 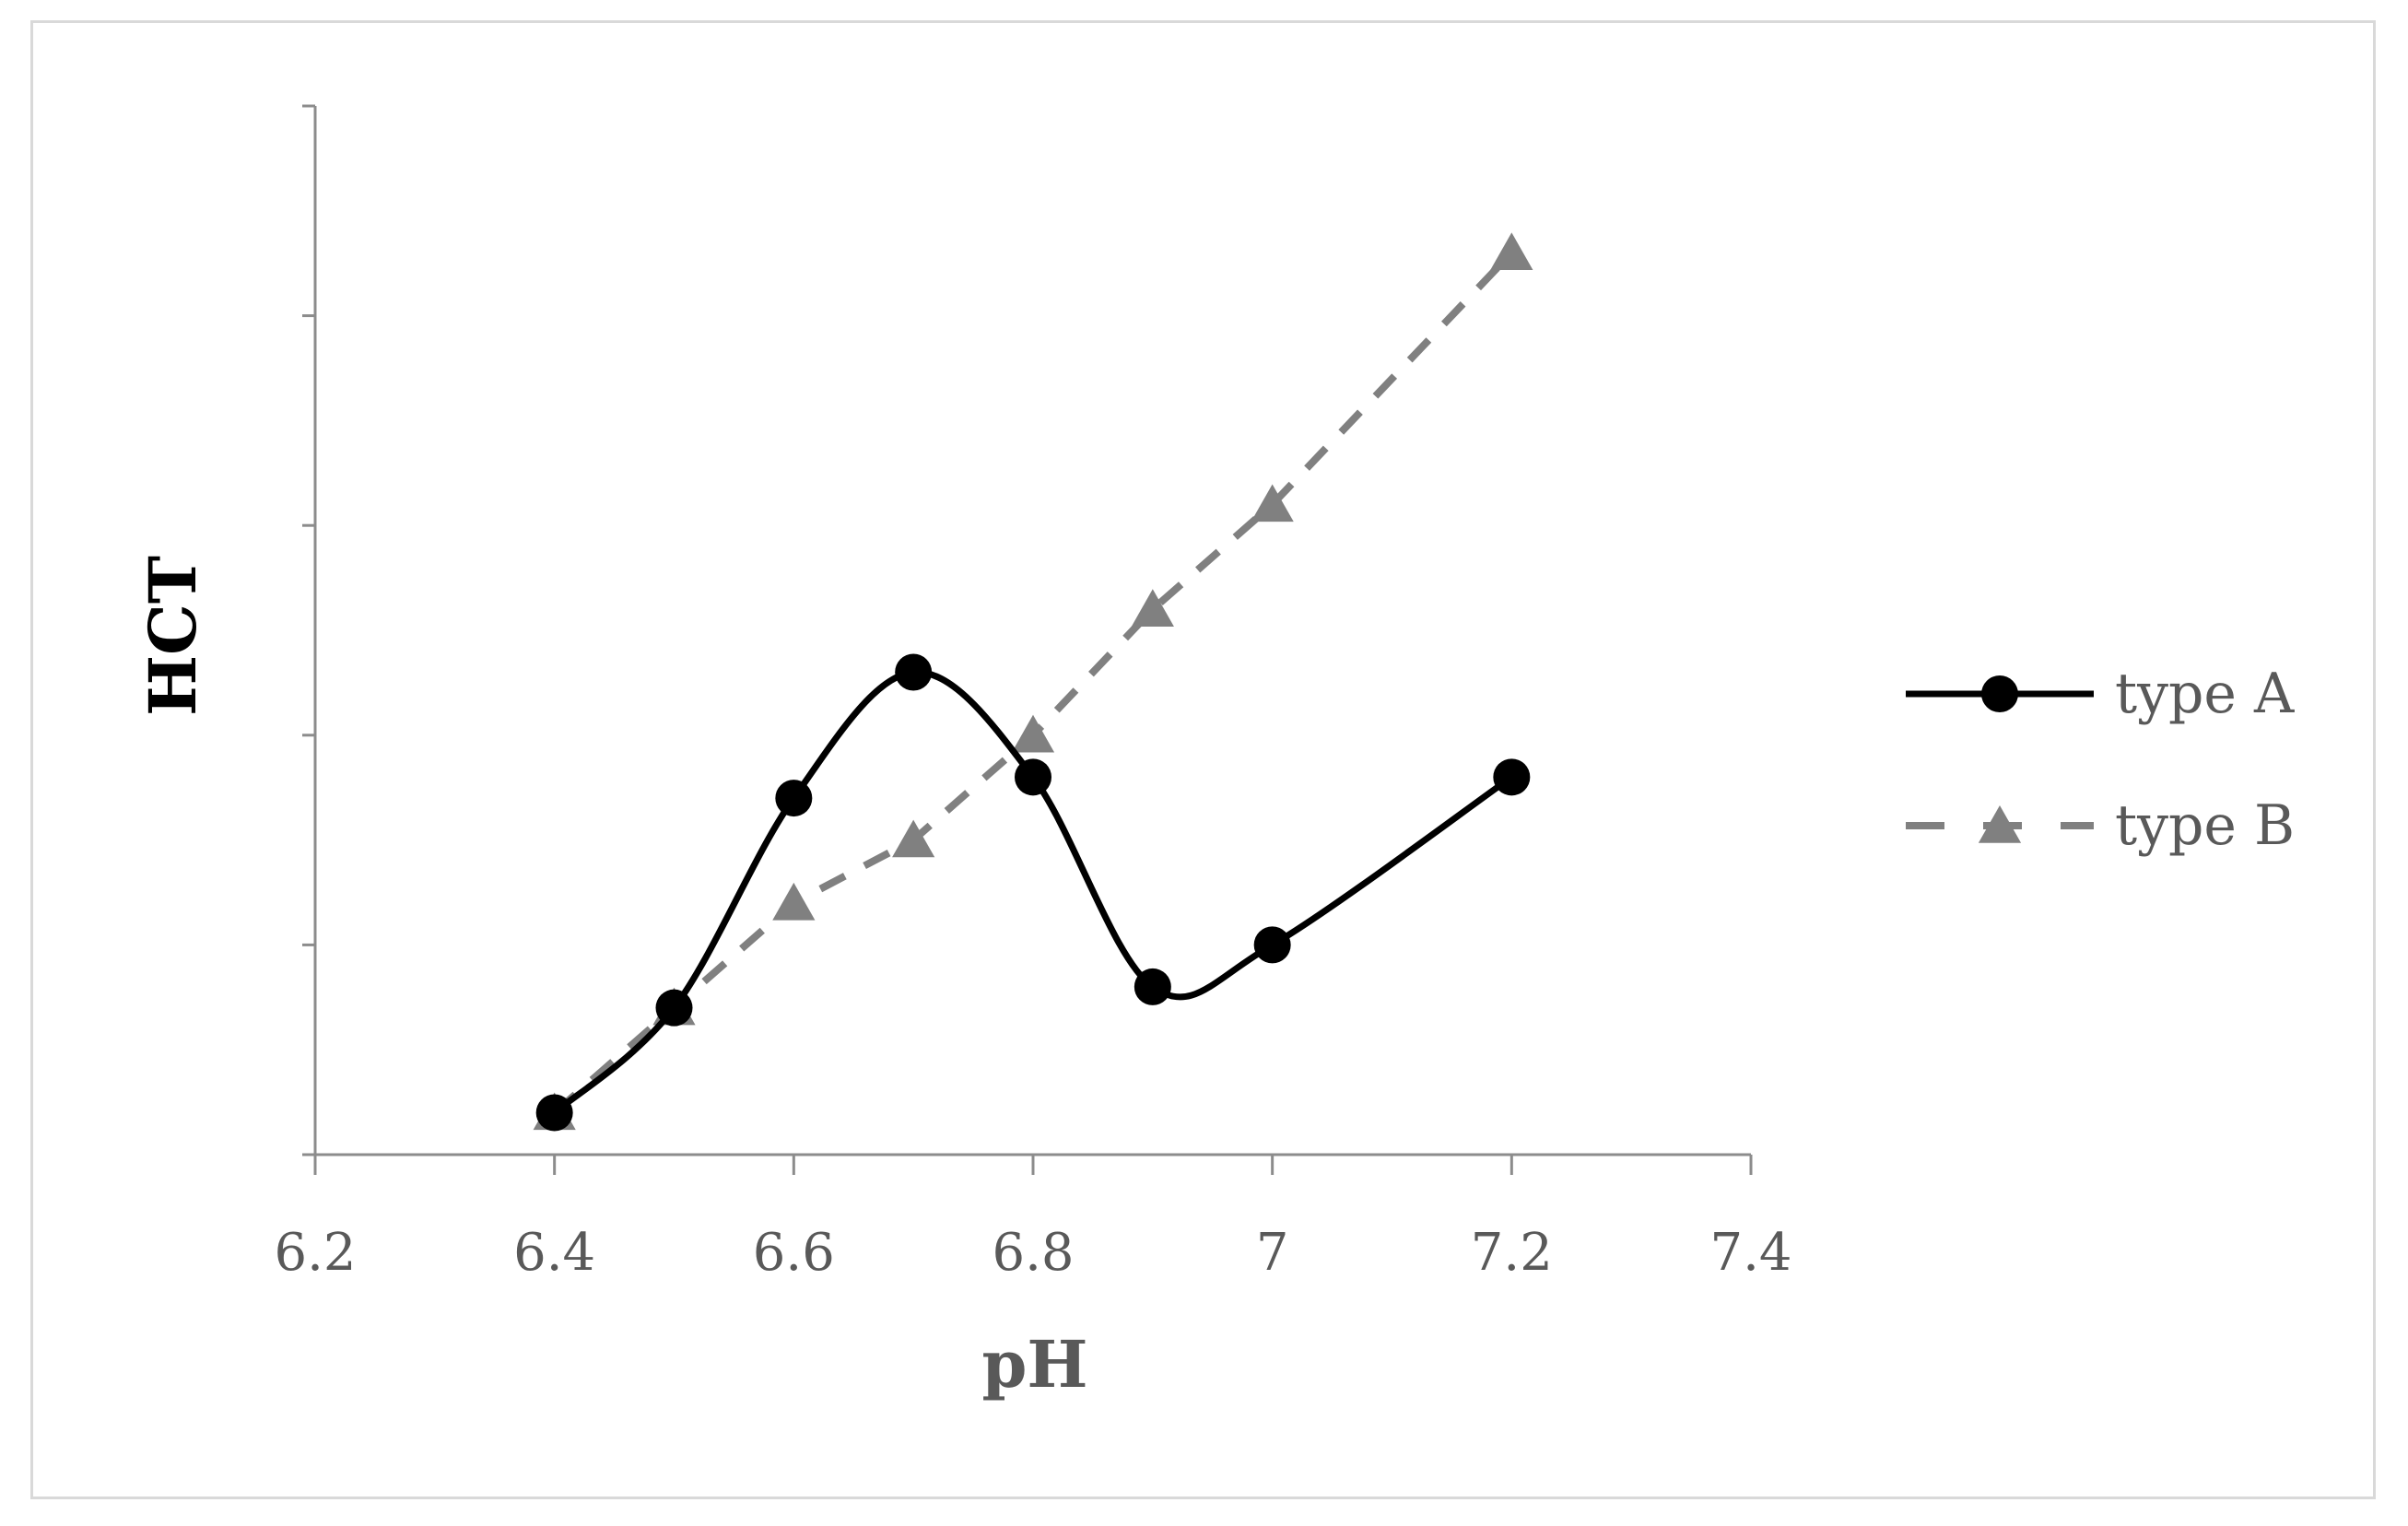 I want to click on x-tick-label: 6.8, so click(x=1033, y=1253).